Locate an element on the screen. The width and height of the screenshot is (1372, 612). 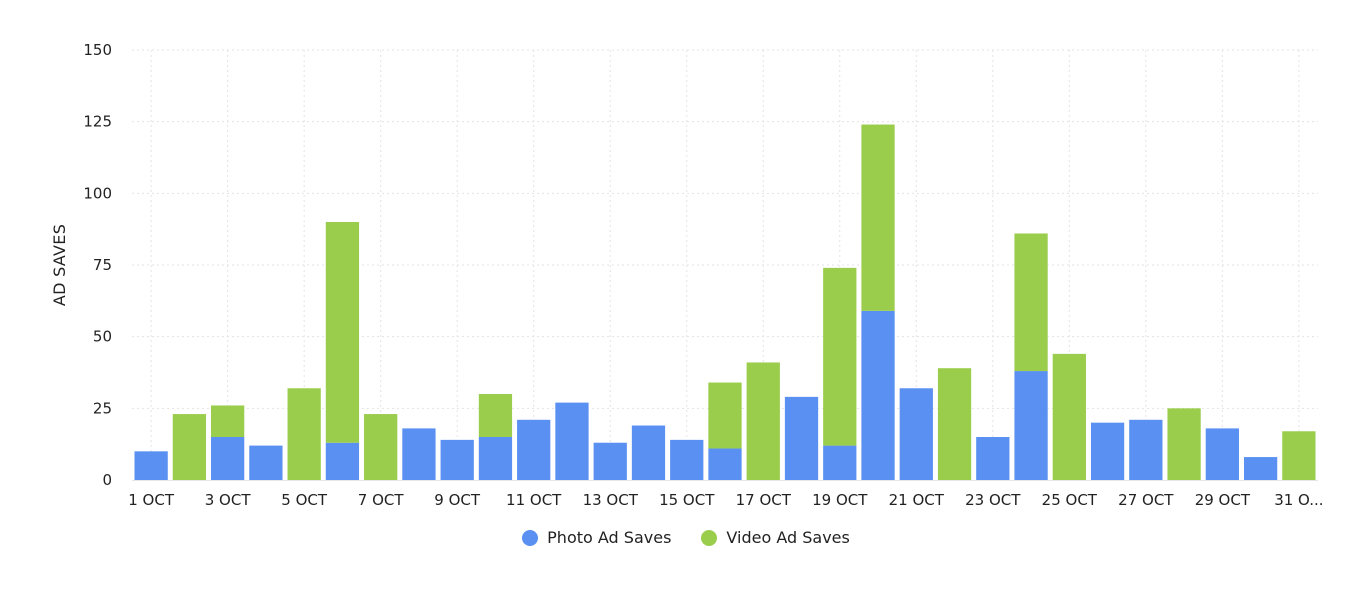
legend: Photo Ad Saves Video Ad Saves is located at coordinates (686, 537).